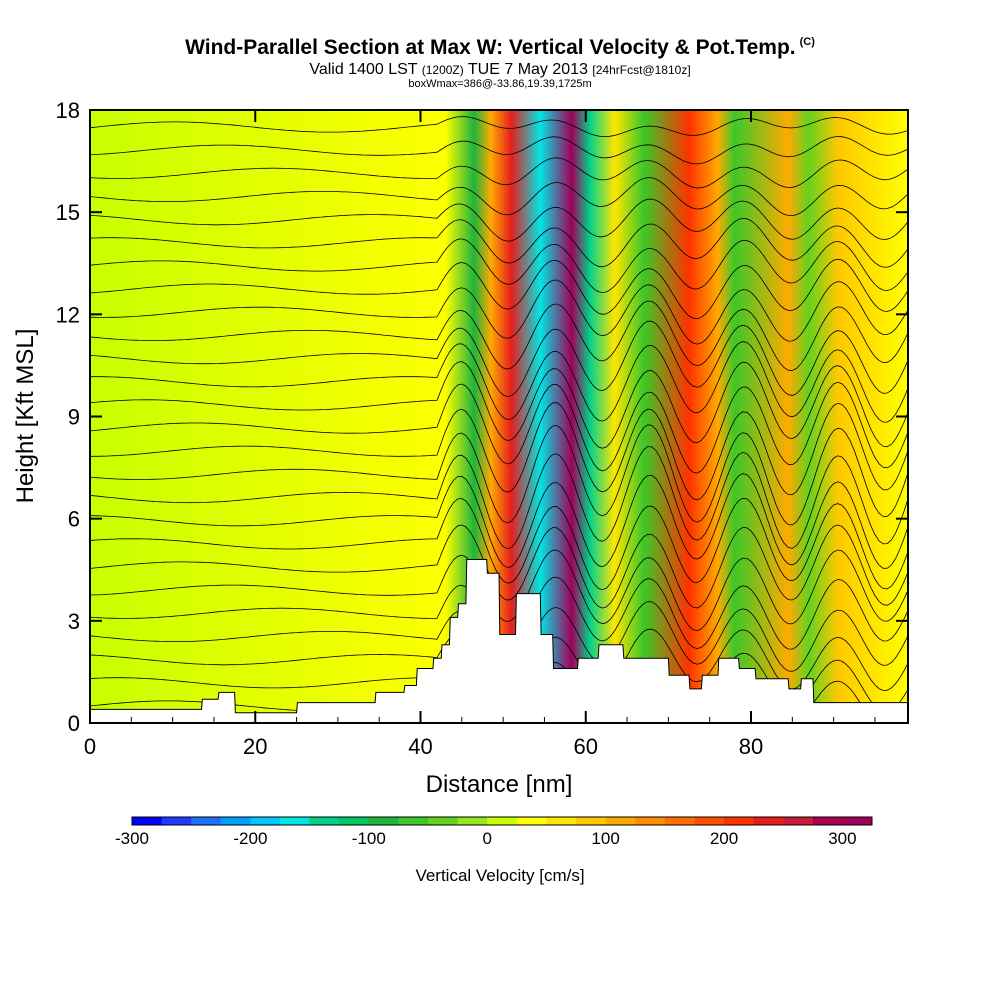  Describe the element at coordinates (74, 621) in the screenshot. I see `y-tick-label: 3` at that location.